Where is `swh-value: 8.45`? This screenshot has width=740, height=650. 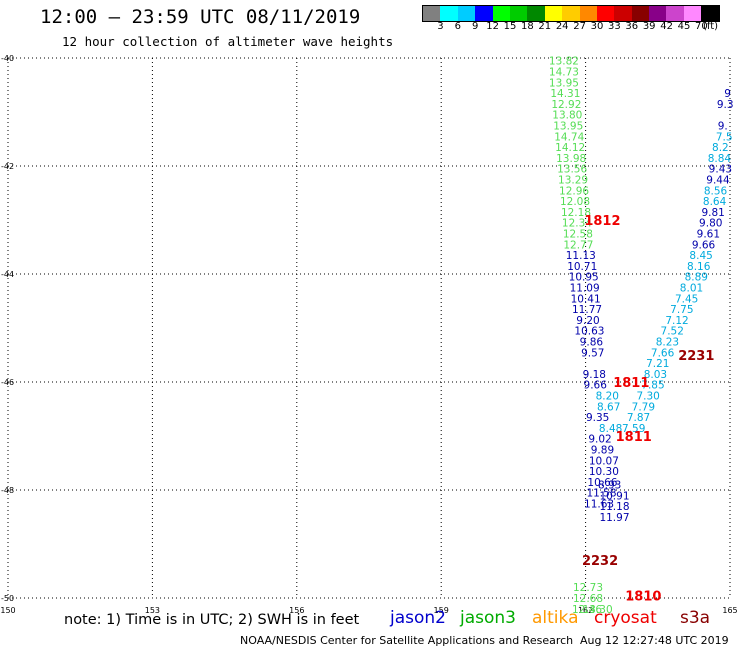 swh-value: 8.45 is located at coordinates (700, 256).